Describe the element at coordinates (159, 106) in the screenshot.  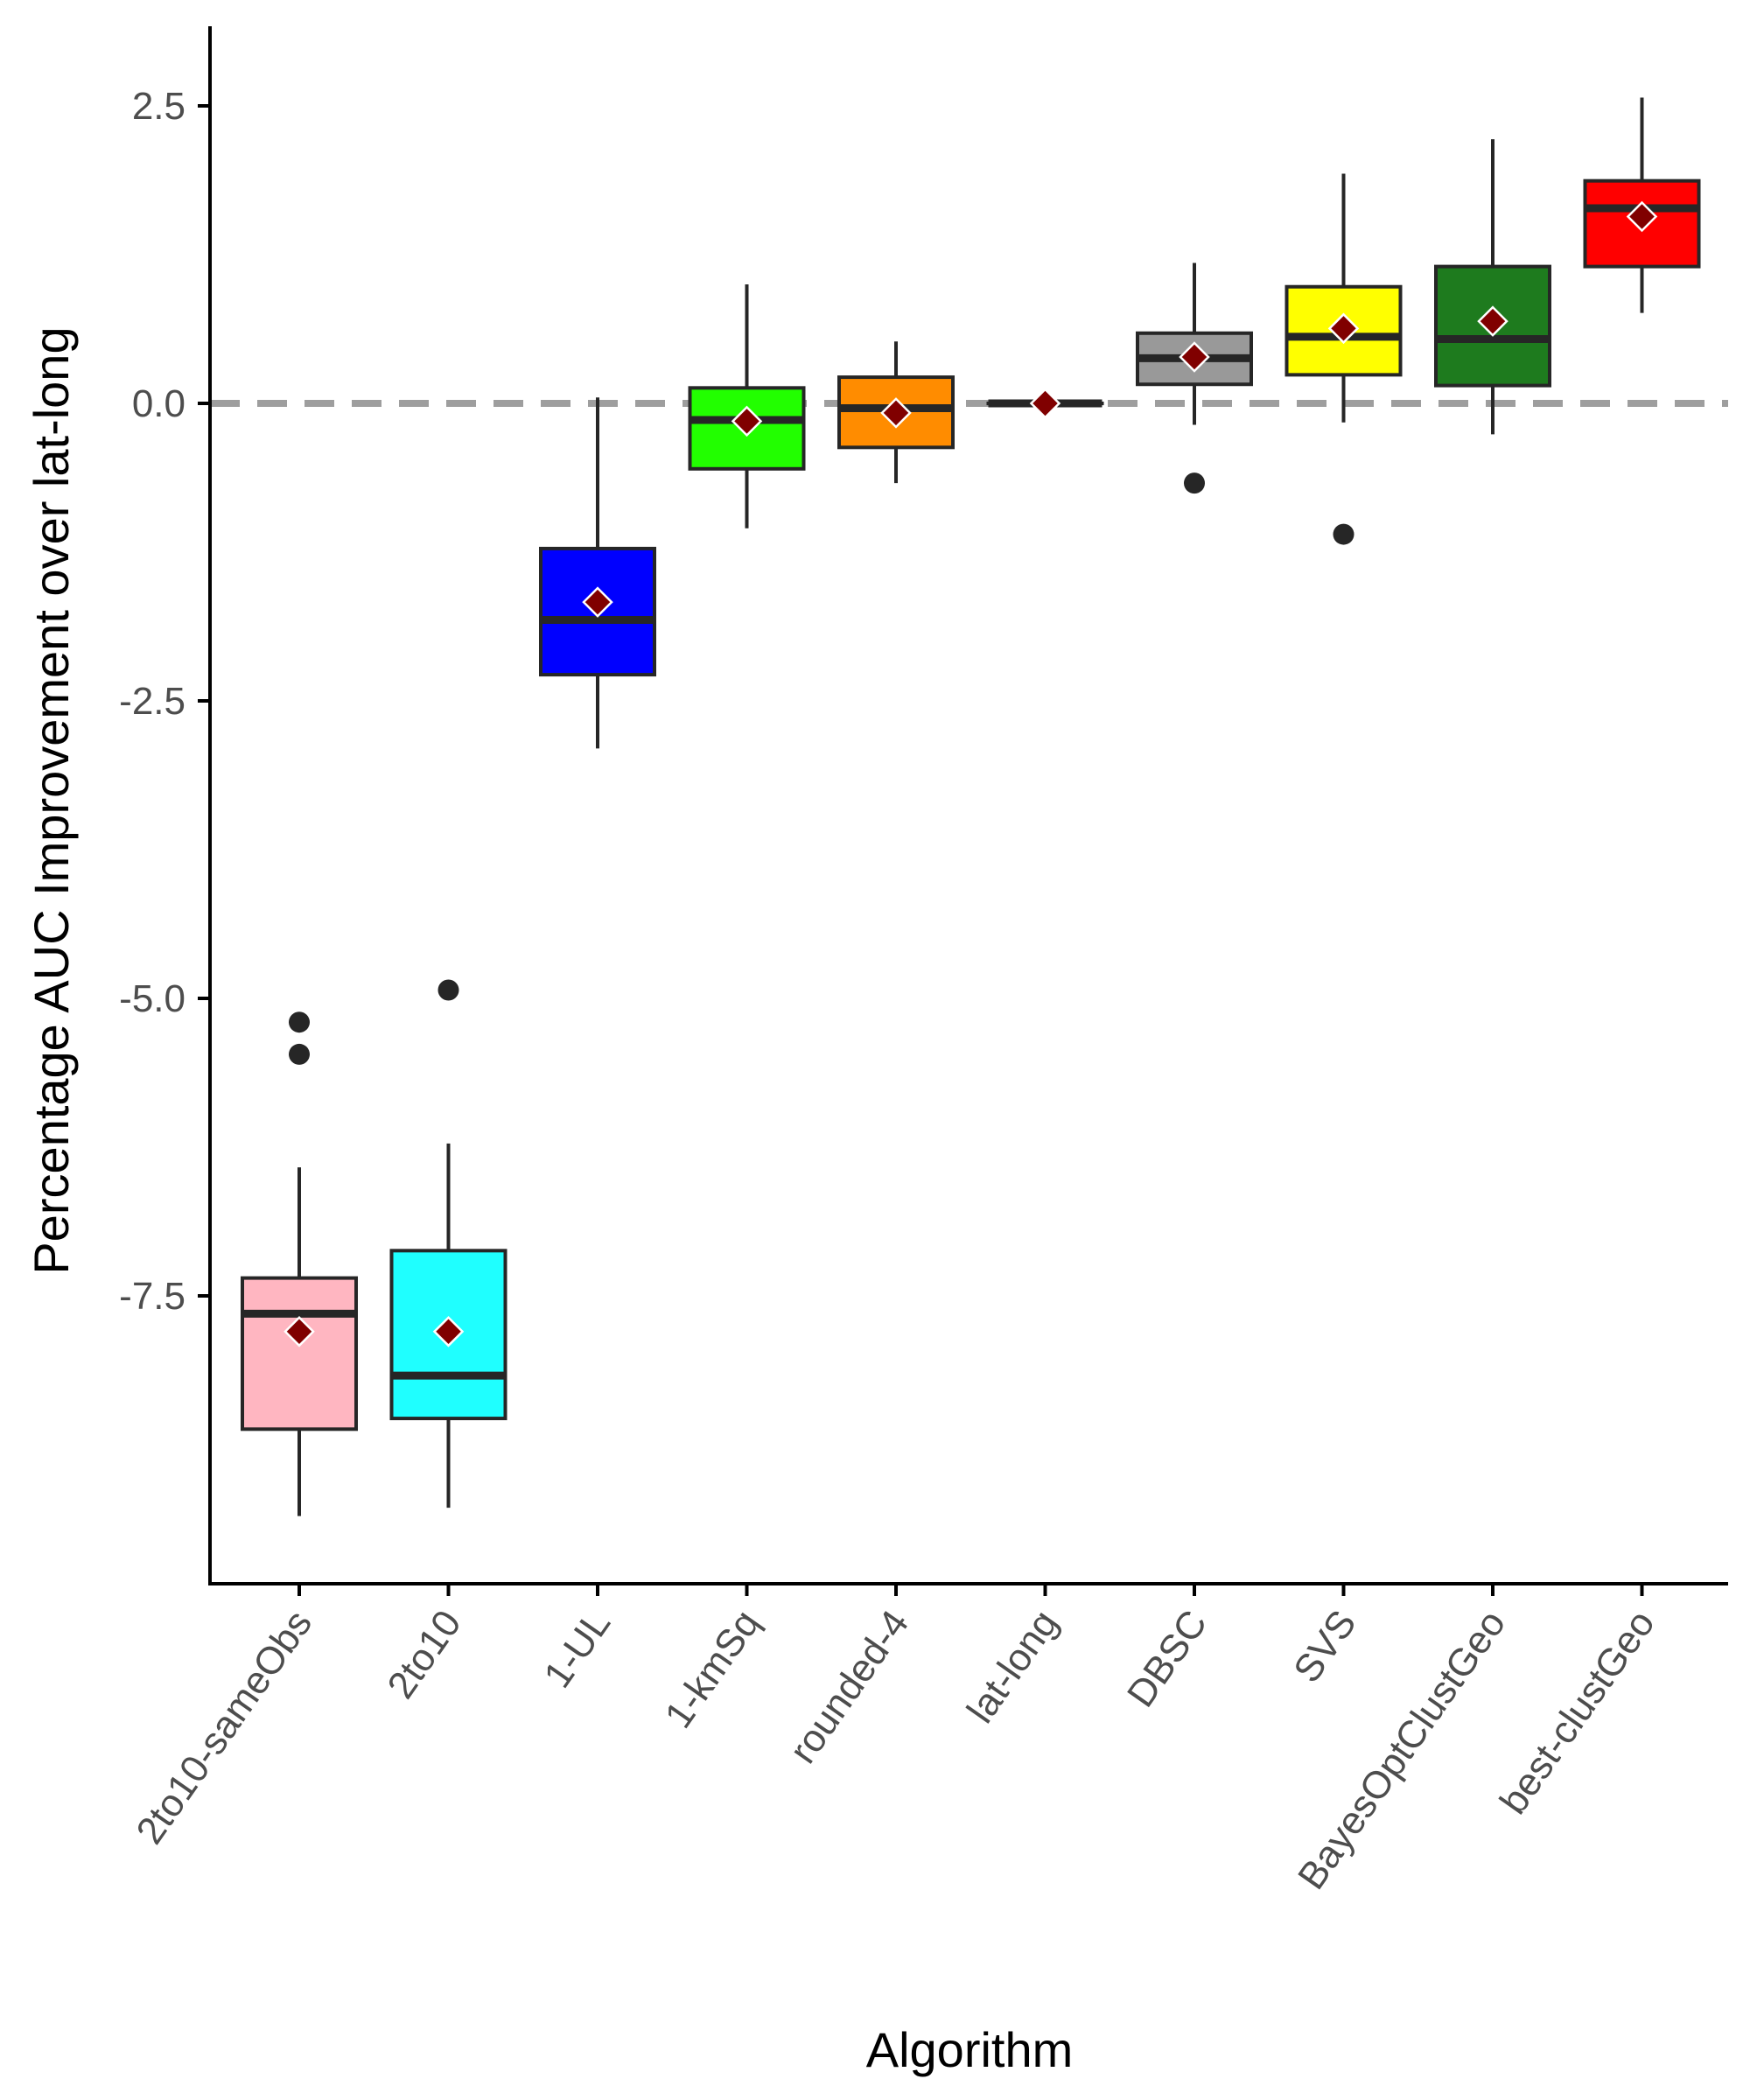
I see `y-tick-label: 2.5` at that location.